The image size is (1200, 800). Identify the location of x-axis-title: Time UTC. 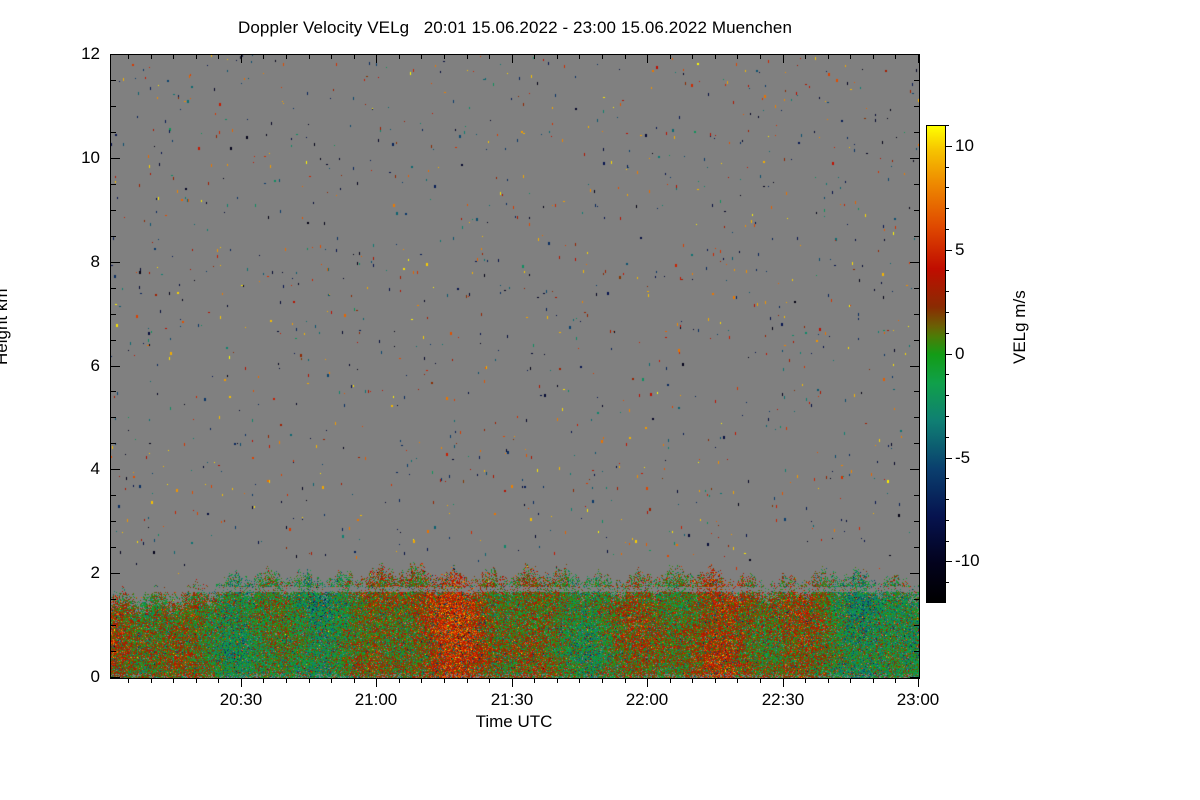
(514, 721).